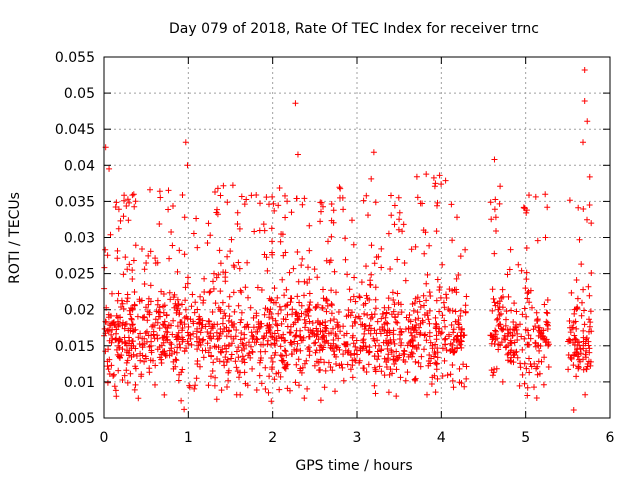  I want to click on x-tick-label: 2, so click(272, 438).